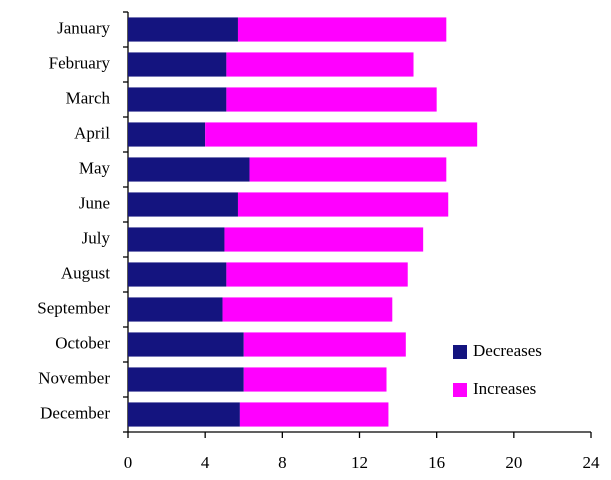 The width and height of the screenshot is (611, 480). I want to click on y-tick-label: February, so click(80, 62).